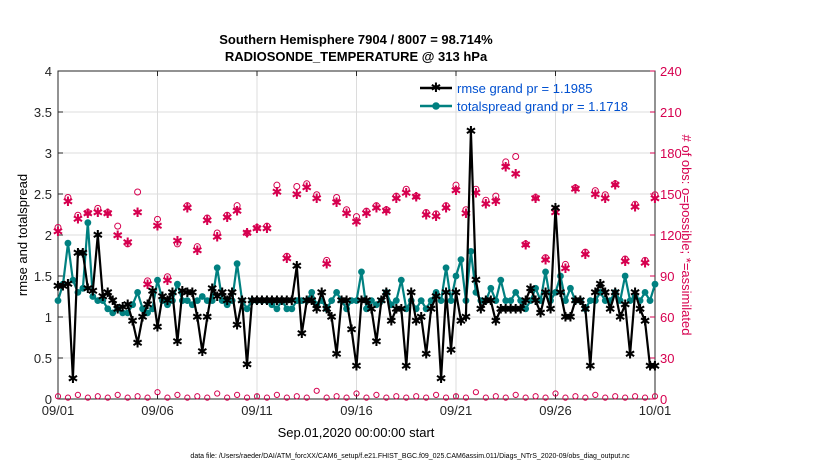 This screenshot has height=470, width=830. Describe the element at coordinates (667, 276) in the screenshot. I see `y-right-tick-label: 90` at that location.